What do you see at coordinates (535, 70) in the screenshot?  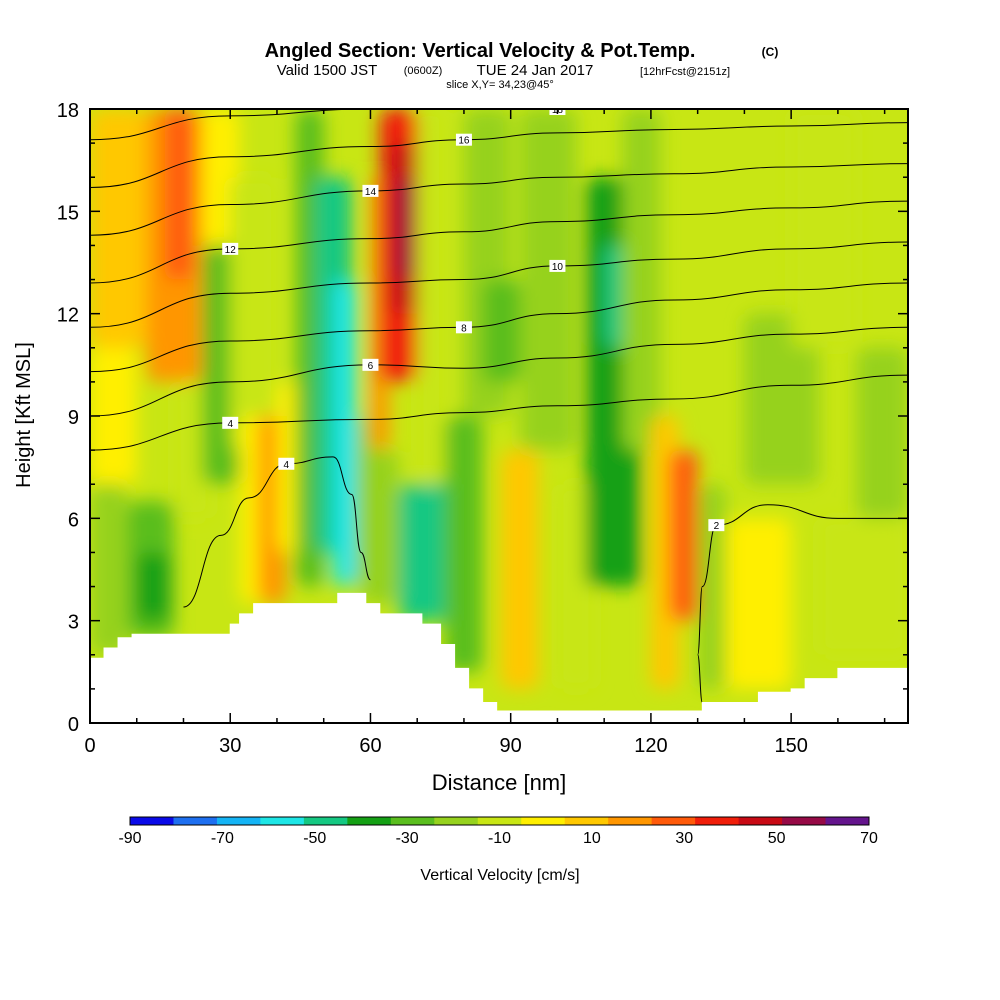 I see `valid-date: TUE 24 Jan 2017` at bounding box center [535, 70].